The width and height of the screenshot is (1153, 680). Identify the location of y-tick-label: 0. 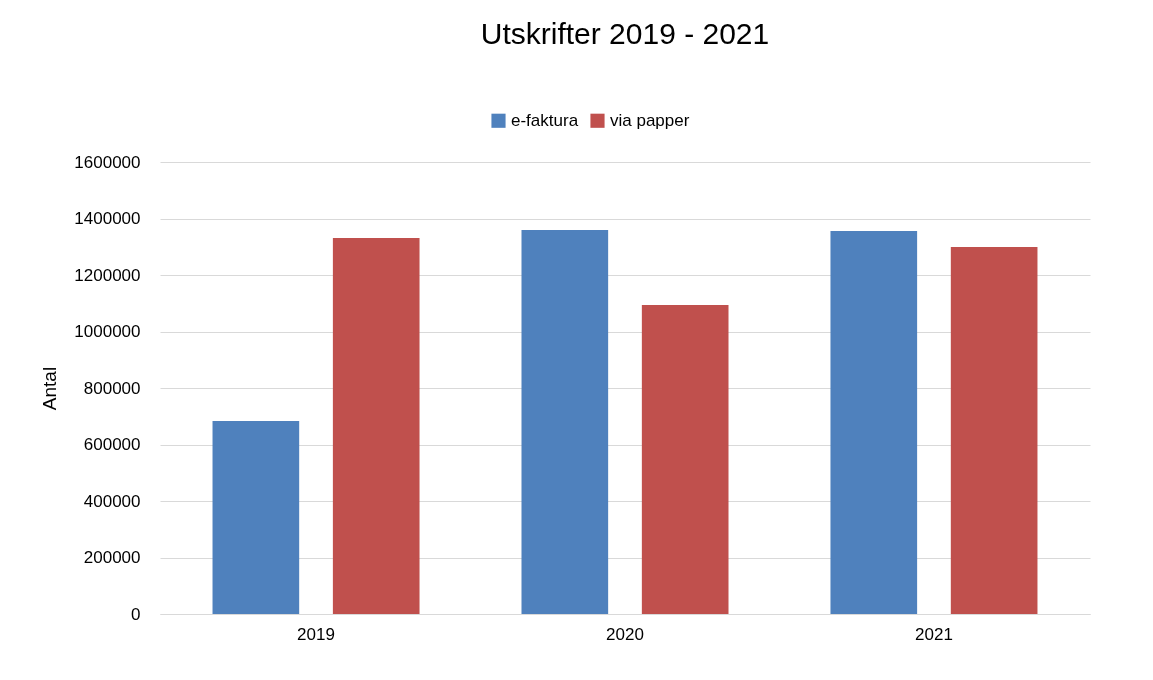
(136, 614).